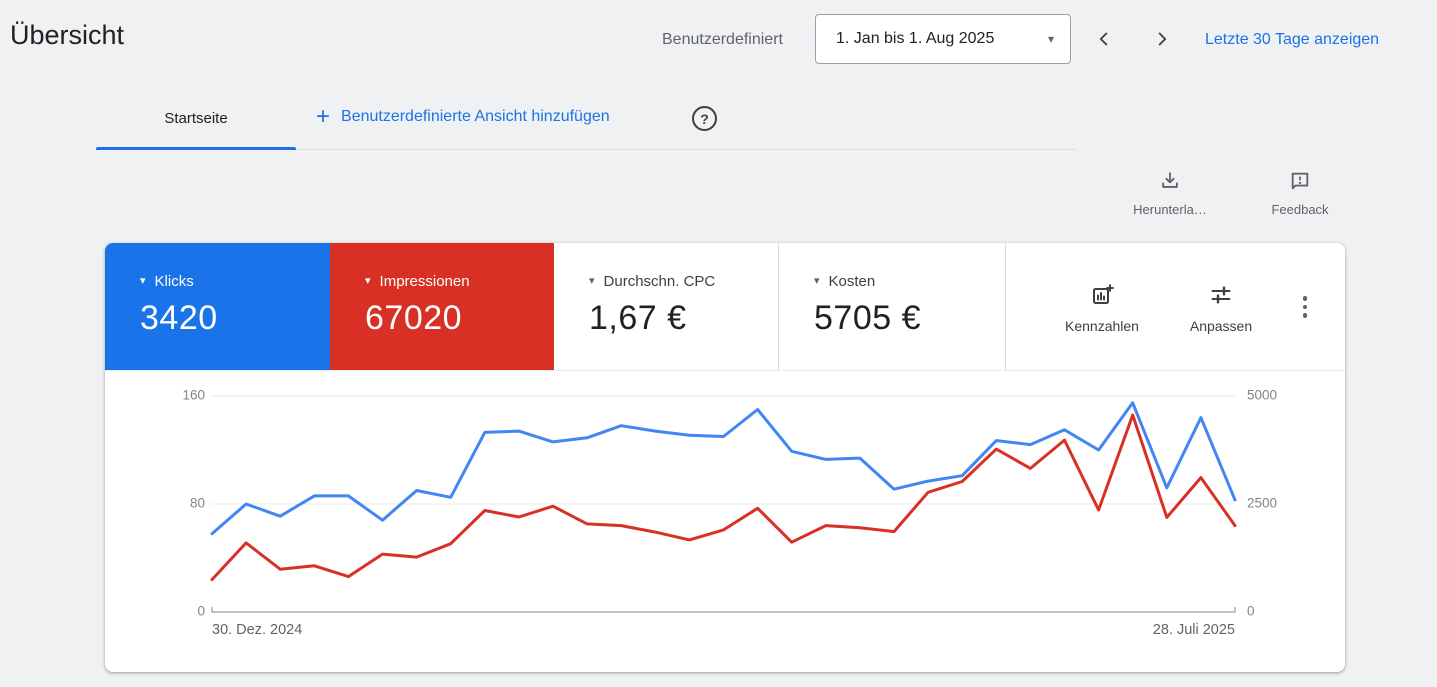 This screenshot has width=1437, height=687. Describe the element at coordinates (193, 395) in the screenshot. I see `left-axis-tick-160: 160` at that location.